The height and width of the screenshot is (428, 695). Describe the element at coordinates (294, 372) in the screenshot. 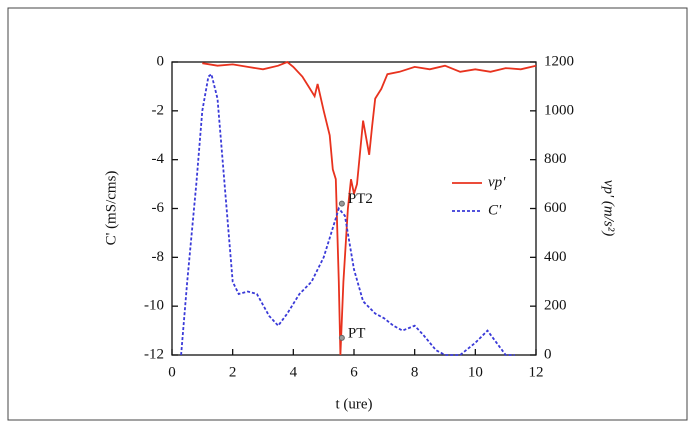

I see `x-tick-label: 4` at that location.